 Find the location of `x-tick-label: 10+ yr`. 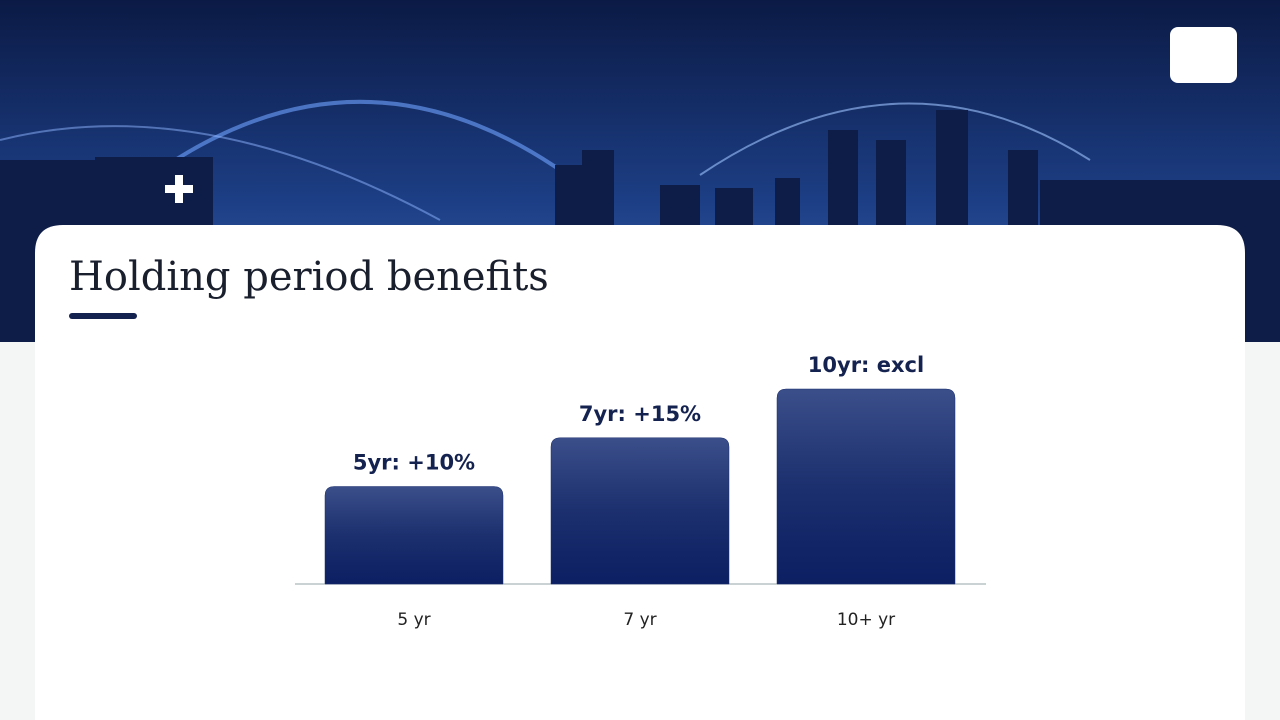

x-tick-label: 10+ yr is located at coordinates (866, 620).